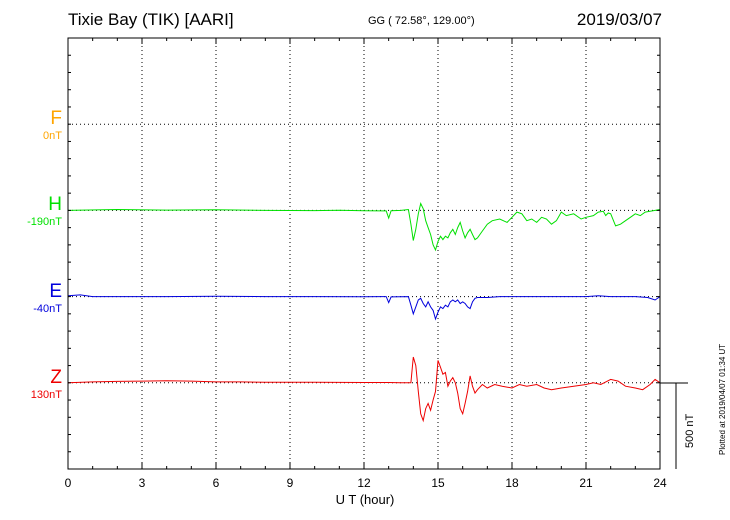  Describe the element at coordinates (56, 377) in the screenshot. I see `channel-name: Z` at that location.